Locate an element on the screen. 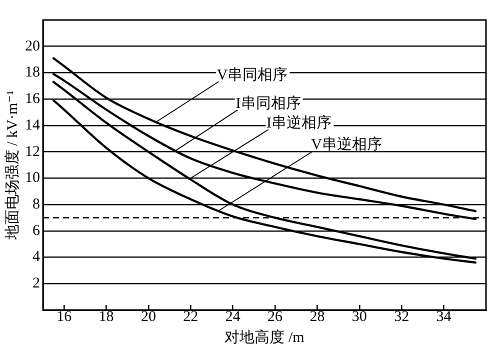  annotation: V串同相序 is located at coordinates (252, 75).